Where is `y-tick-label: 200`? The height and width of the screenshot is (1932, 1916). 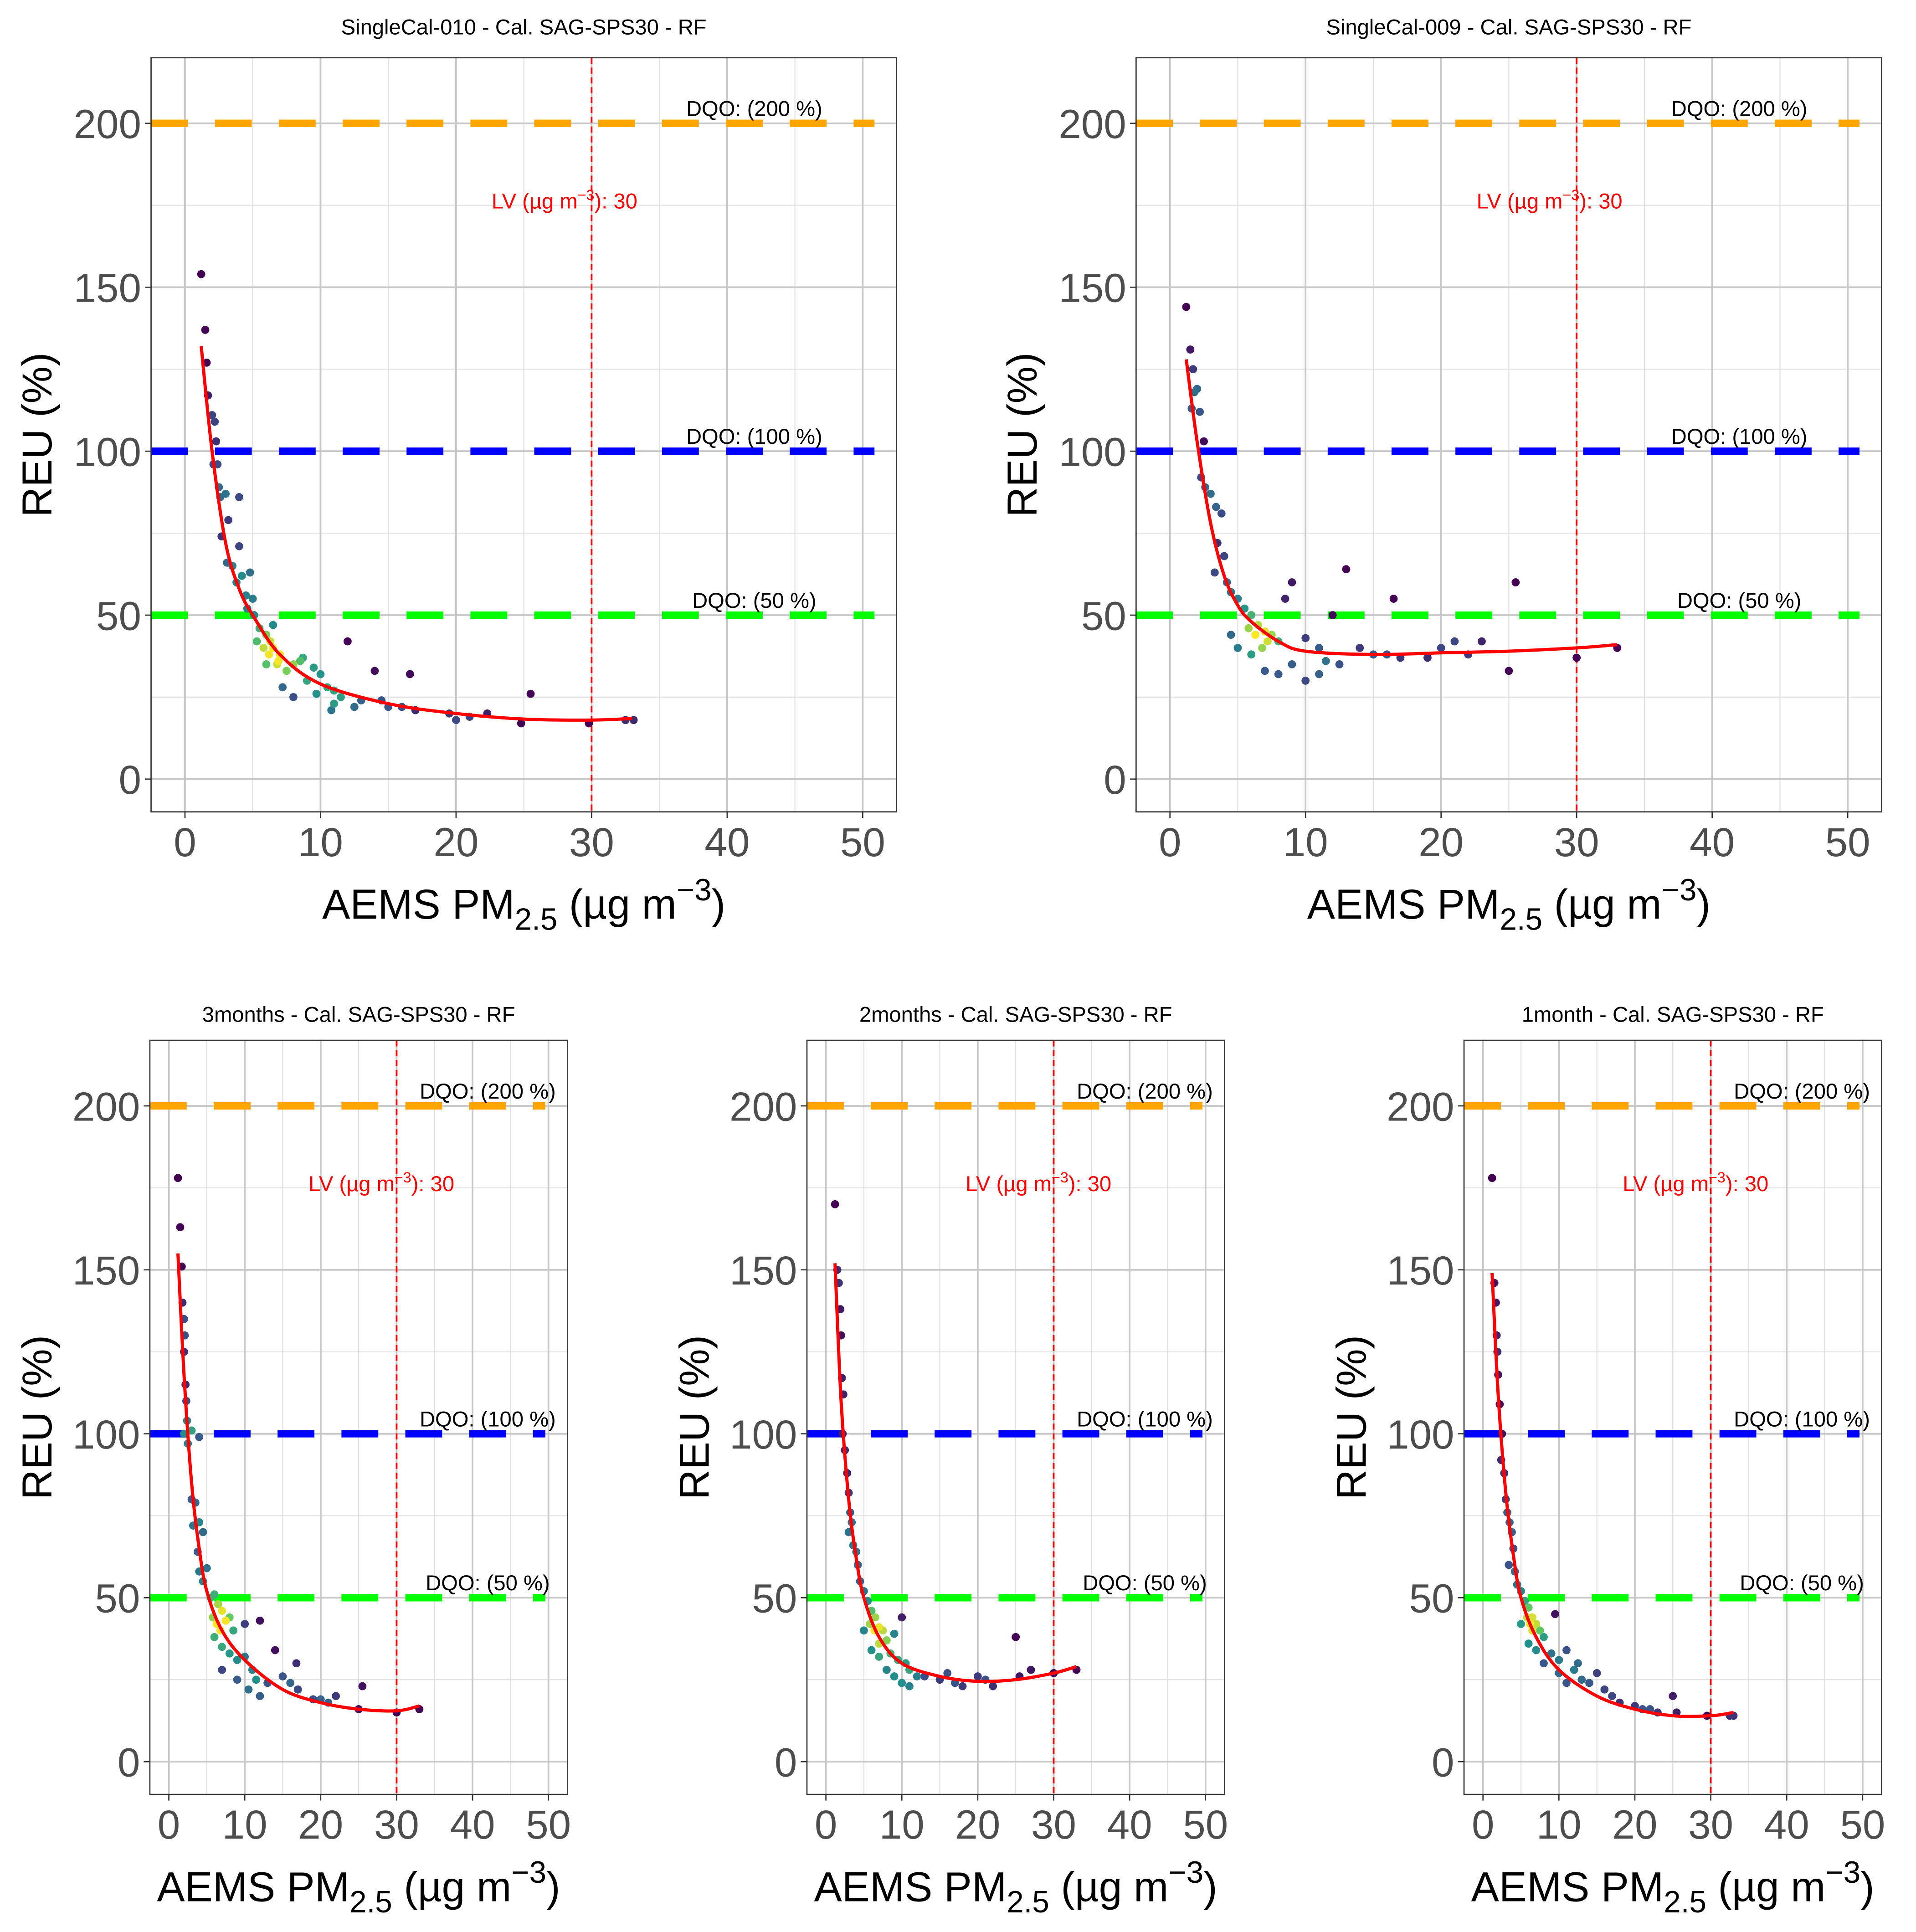
y-tick-label: 200 is located at coordinates (1092, 124).